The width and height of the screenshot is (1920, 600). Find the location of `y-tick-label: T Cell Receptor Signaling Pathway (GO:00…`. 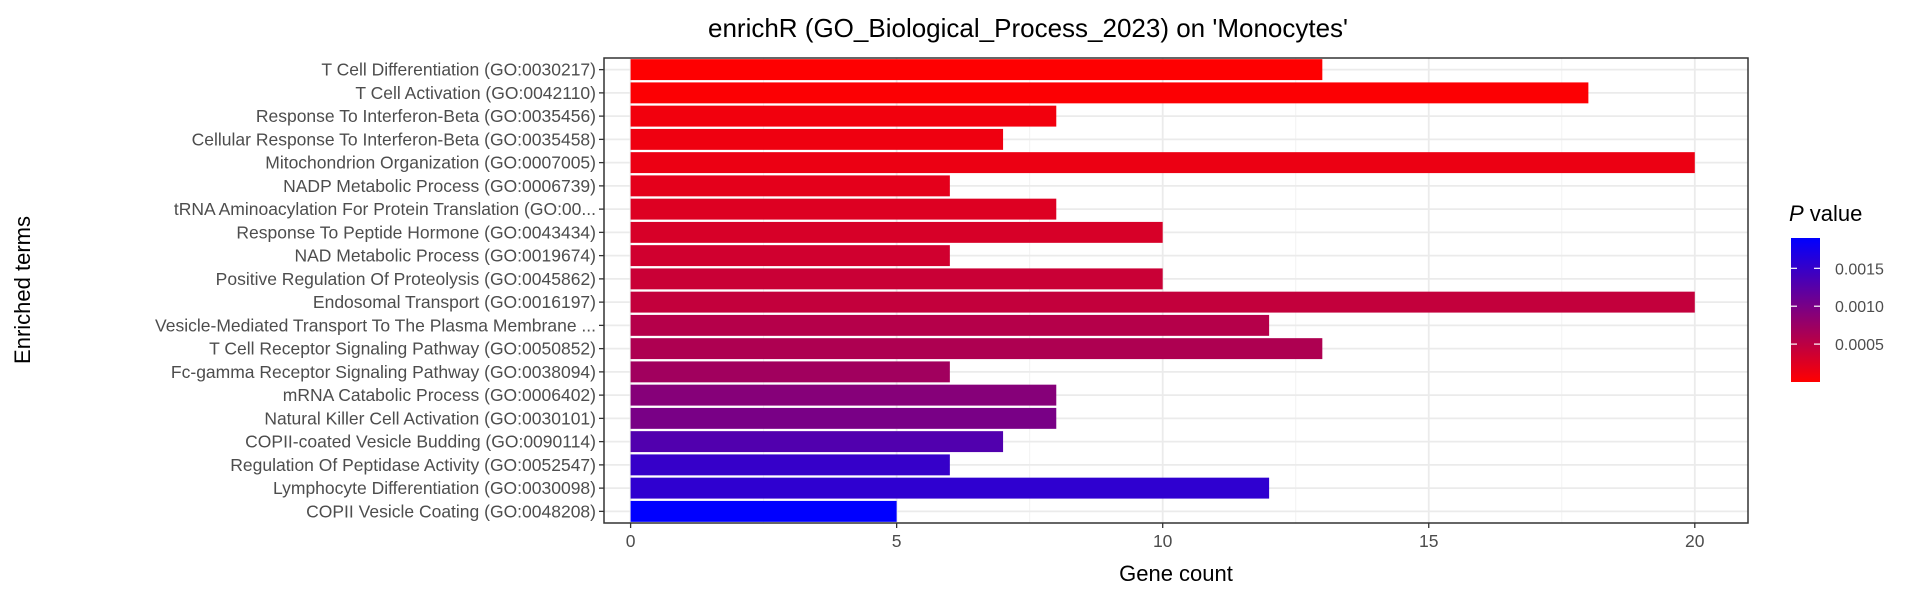

y-tick-label: T Cell Receptor Signaling Pathway (GO:00… is located at coordinates (402, 349).